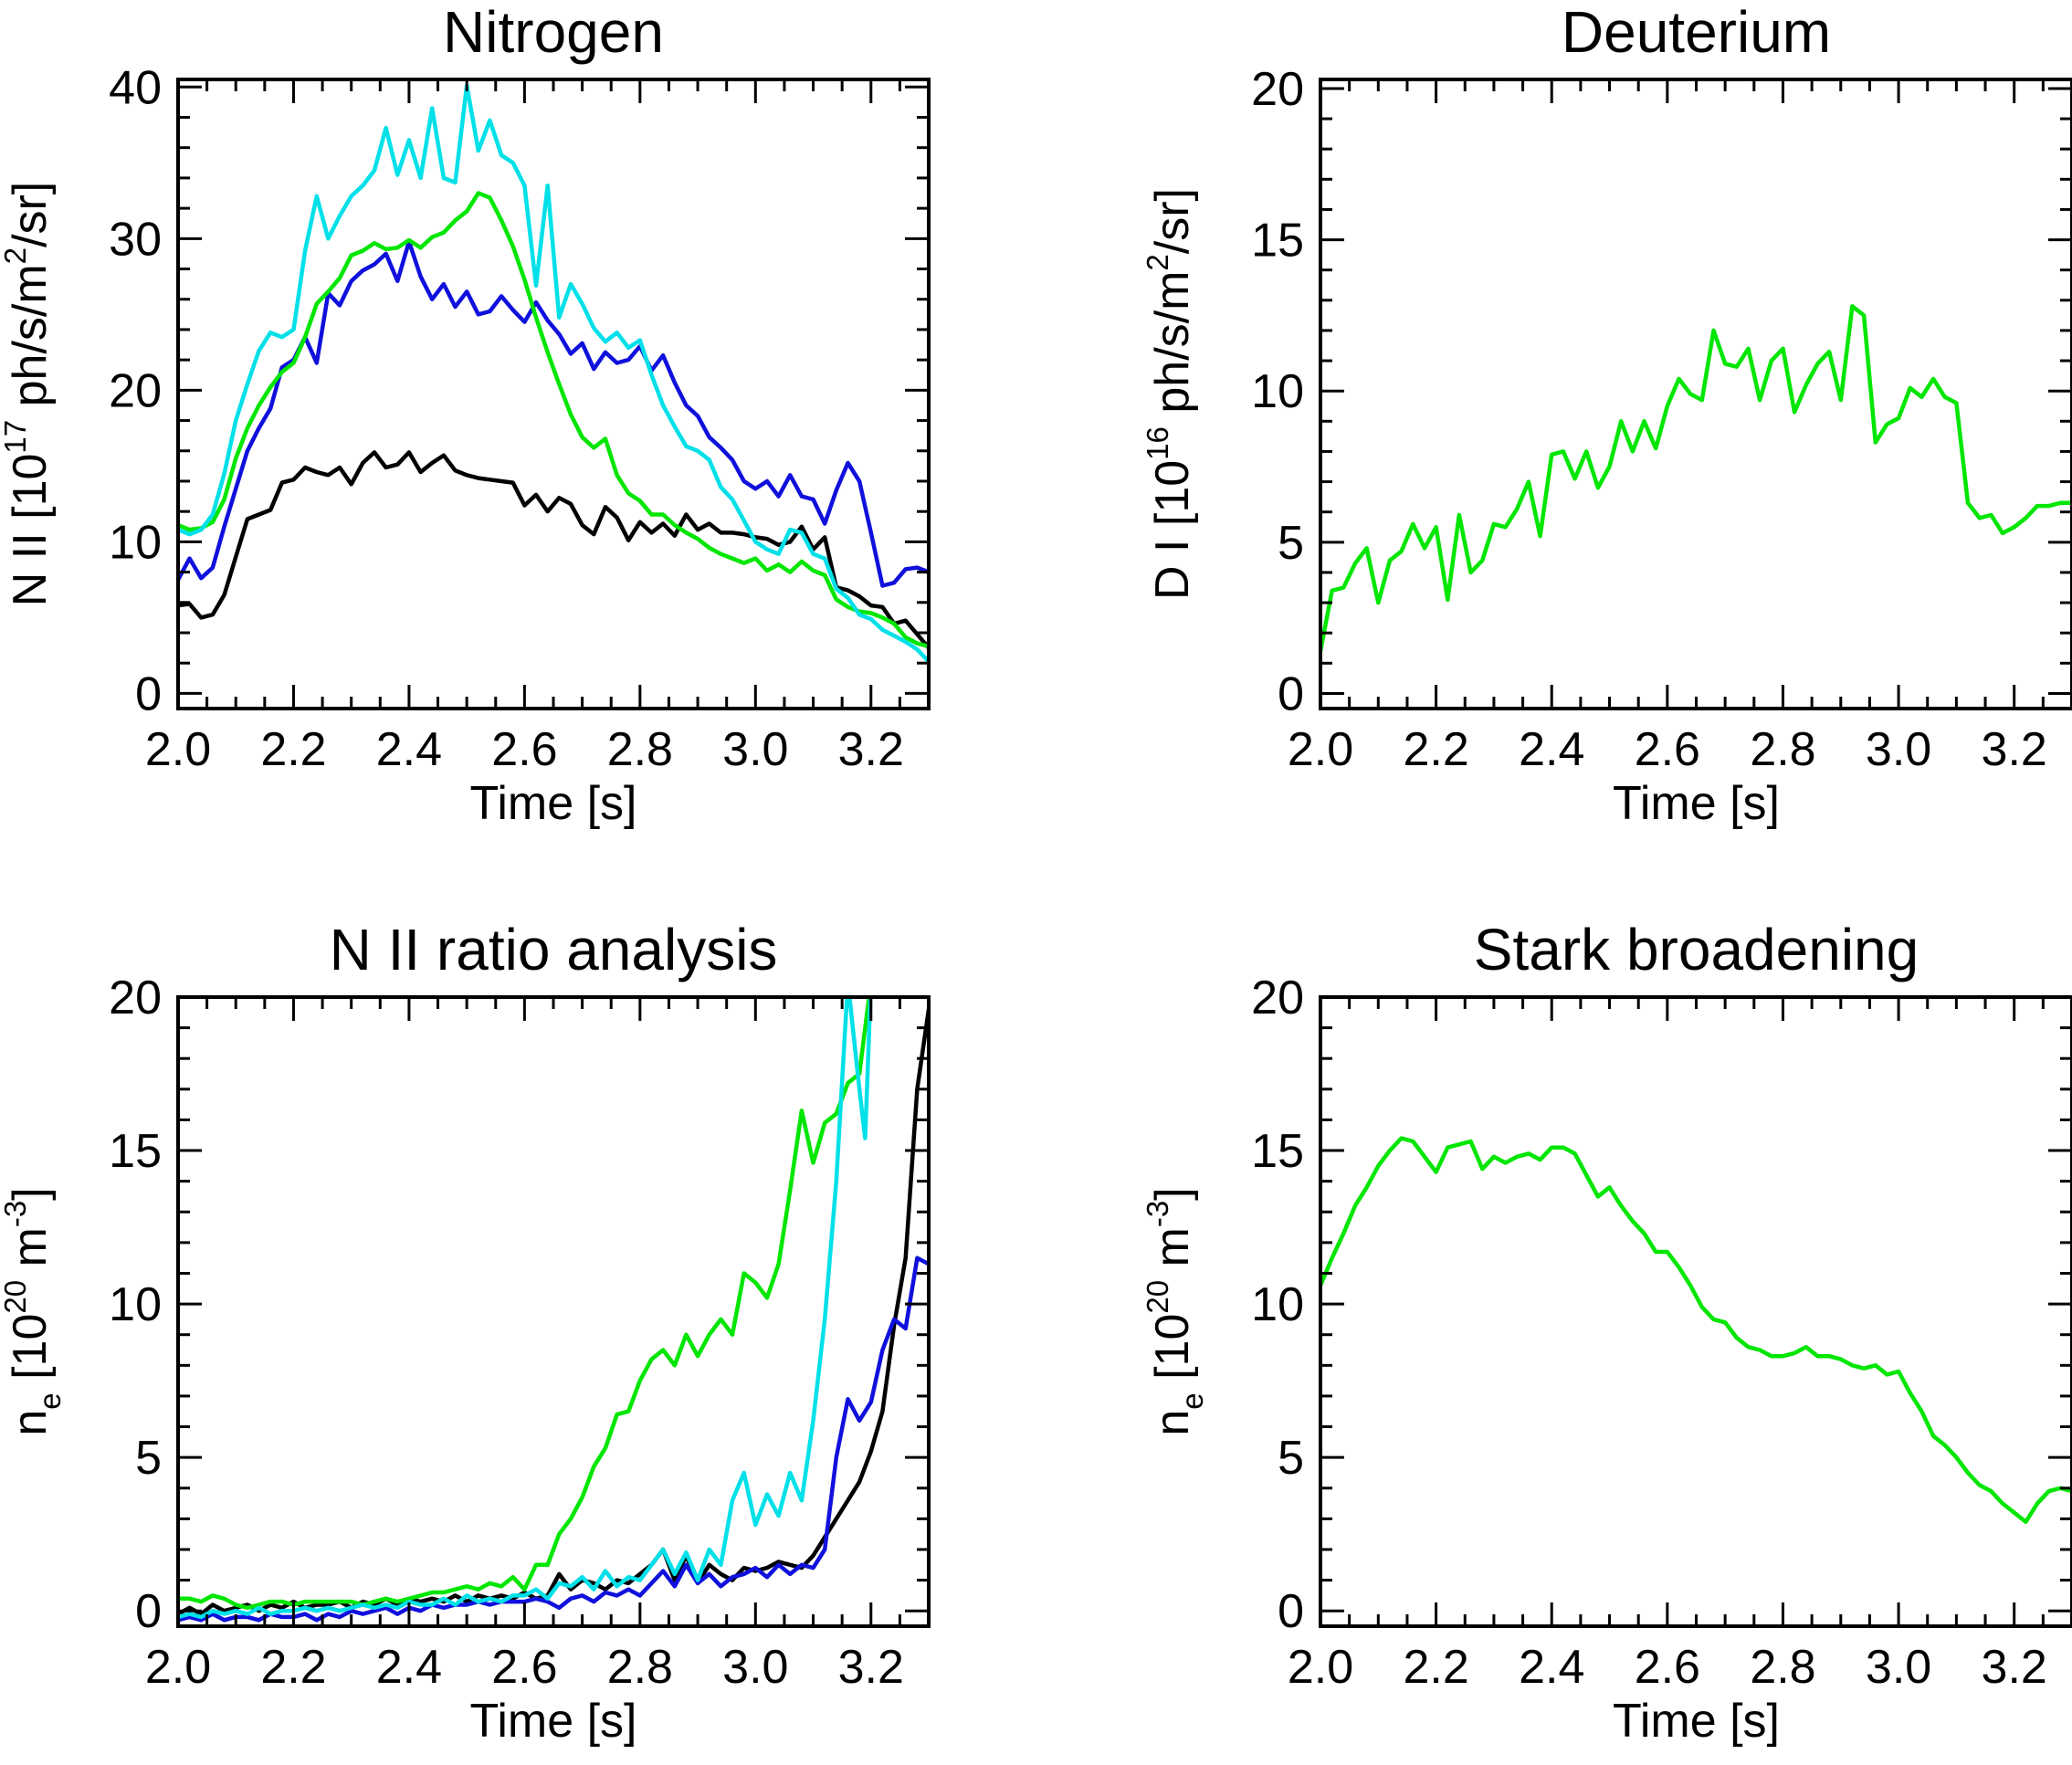  Describe the element at coordinates (1696, 950) in the screenshot. I see `chart-title: Stark broadening` at that location.